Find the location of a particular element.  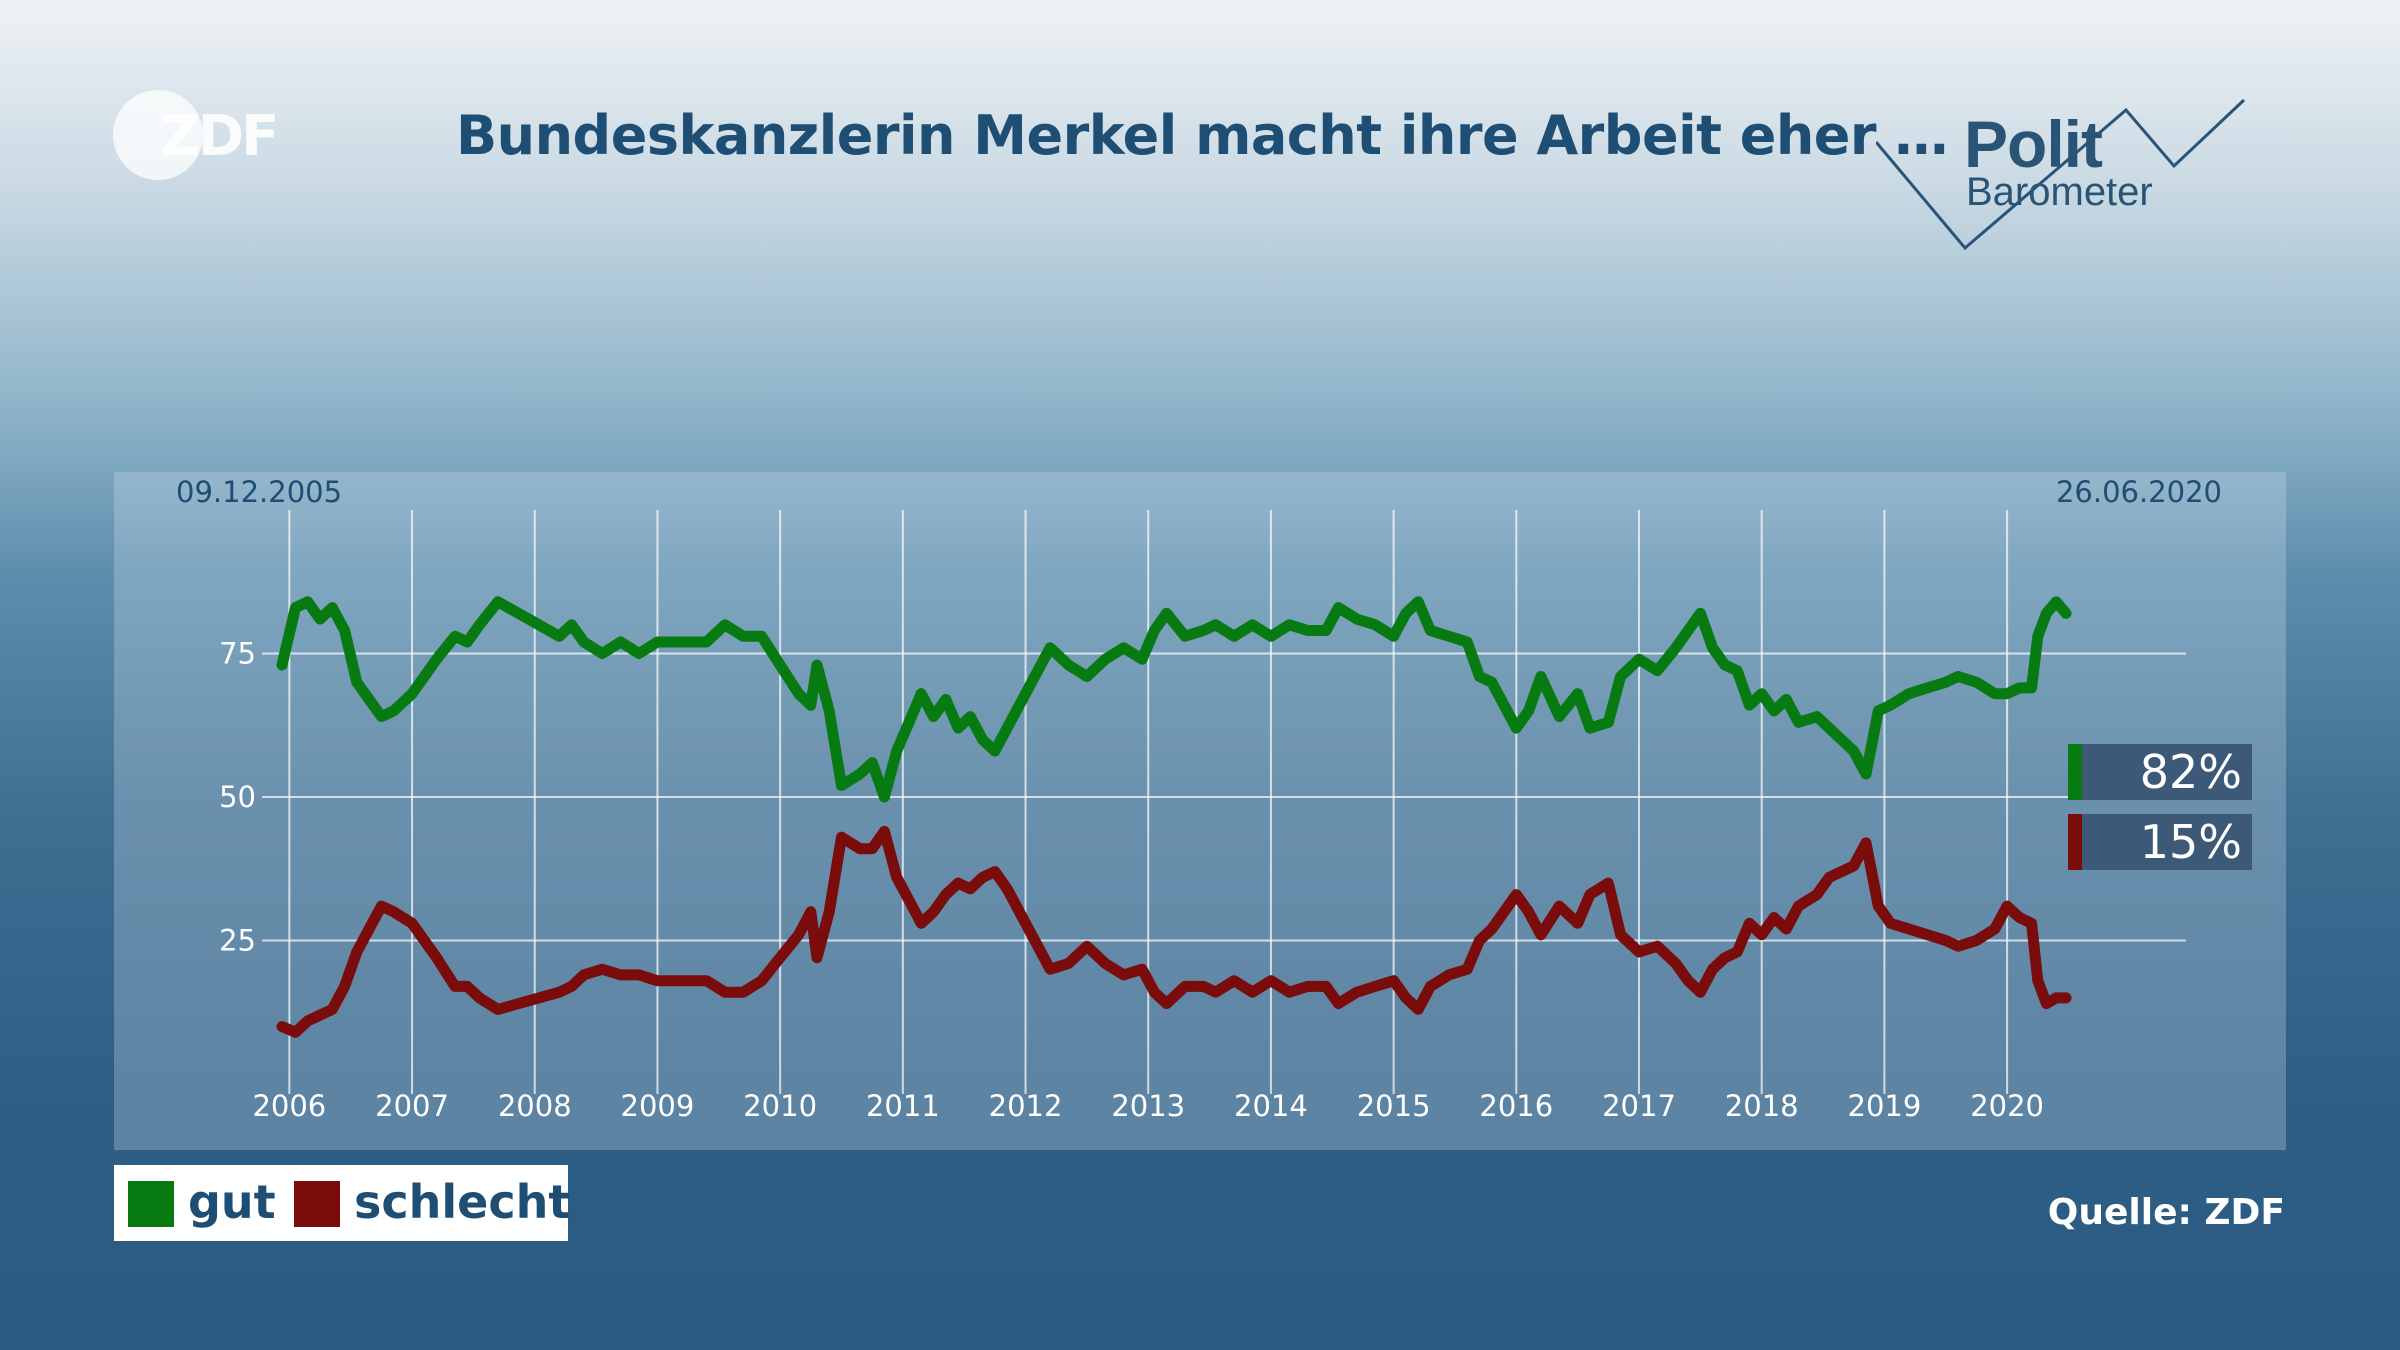

final-value-box-schlecht is located at coordinates (2160, 842).